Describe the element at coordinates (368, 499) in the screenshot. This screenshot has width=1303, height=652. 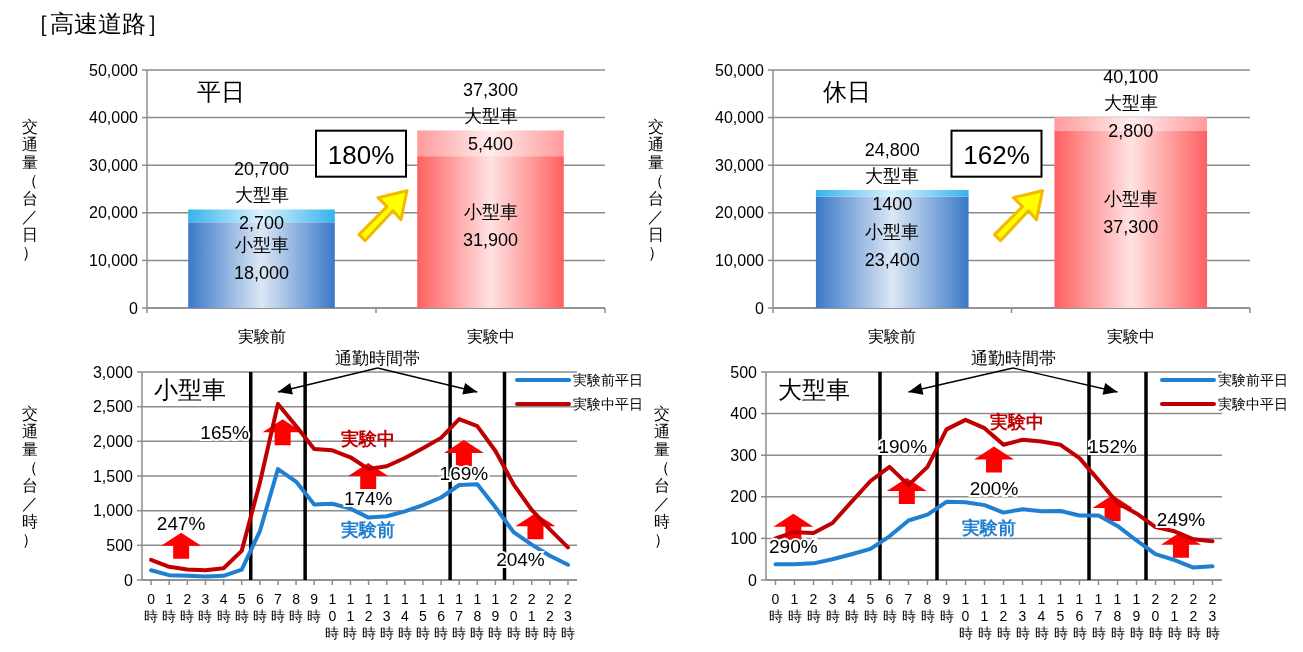
I see `annotation: 174%` at that location.